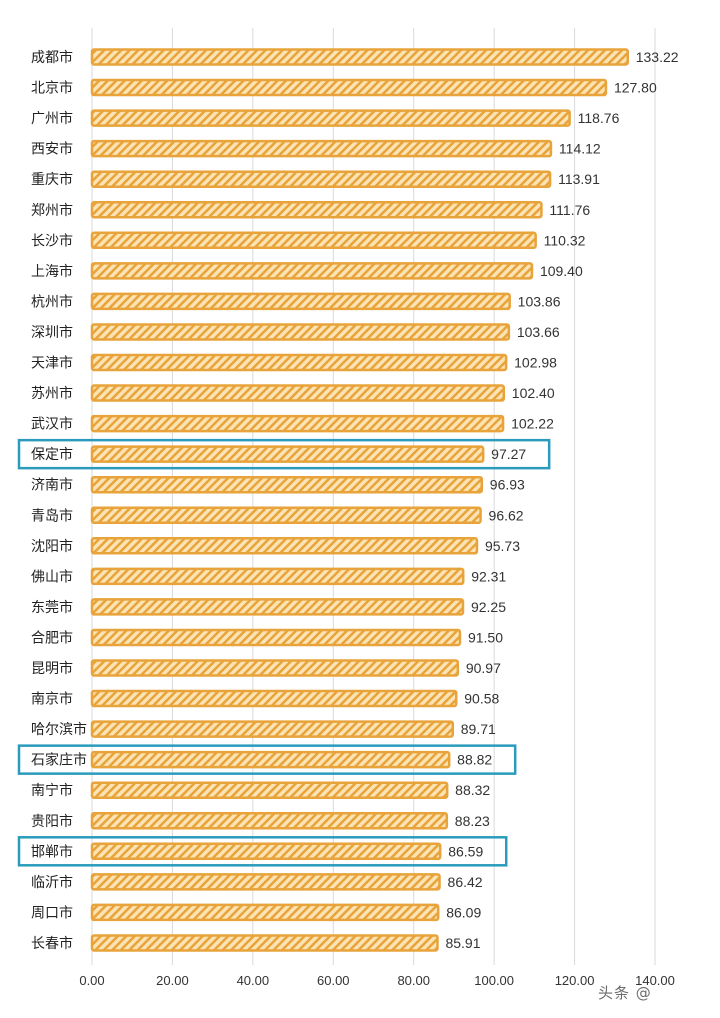 The image size is (720, 1018). I want to click on x-tick-label: 100.00, so click(494, 980).